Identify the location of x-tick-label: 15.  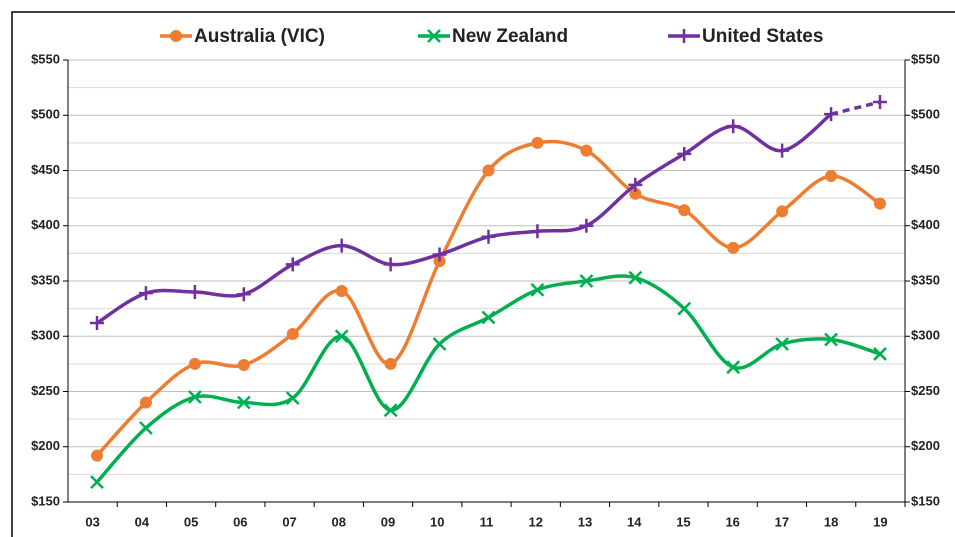
(683, 521).